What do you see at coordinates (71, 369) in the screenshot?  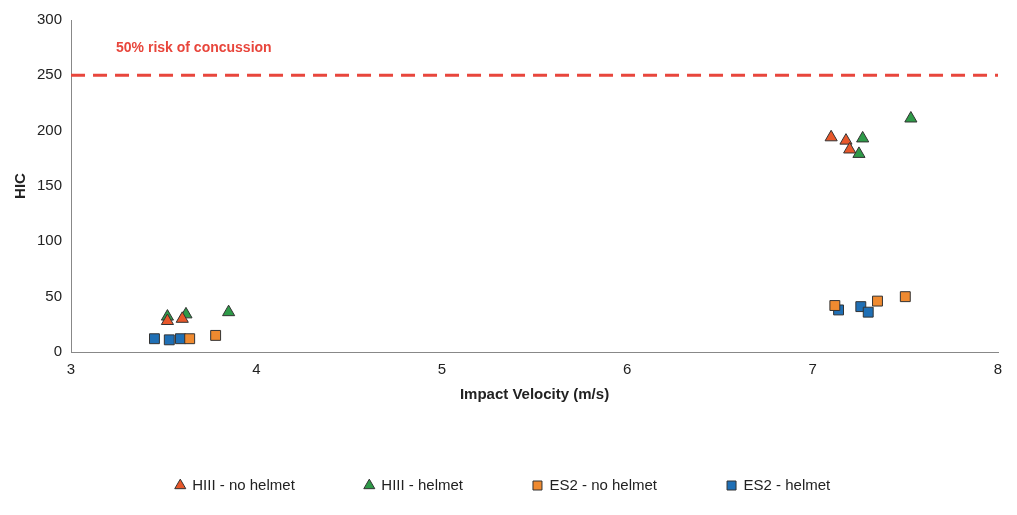 I see `x-tick-label: 3` at bounding box center [71, 369].